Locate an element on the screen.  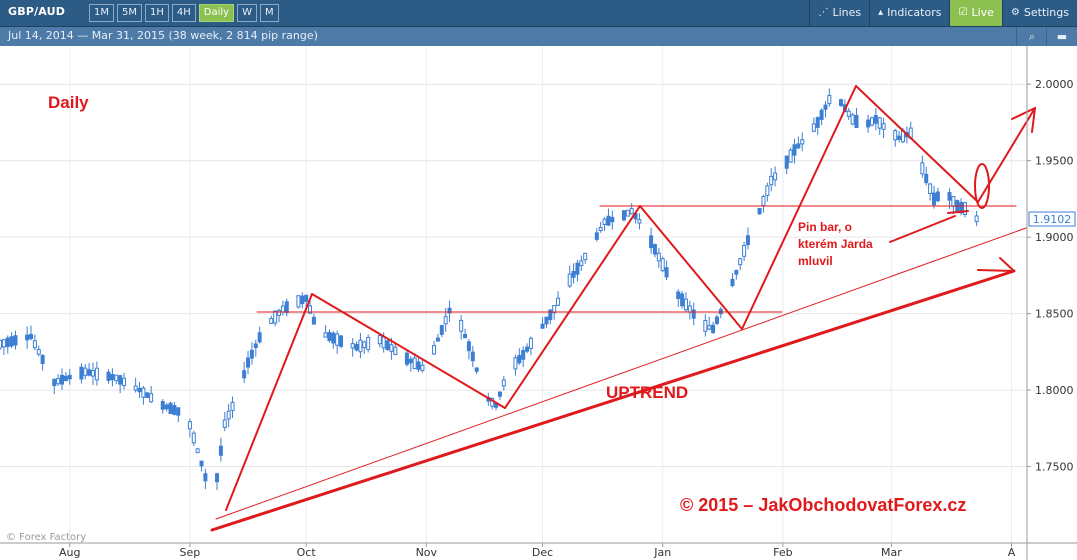
x-tick-label: Oct is located at coordinates (307, 552).